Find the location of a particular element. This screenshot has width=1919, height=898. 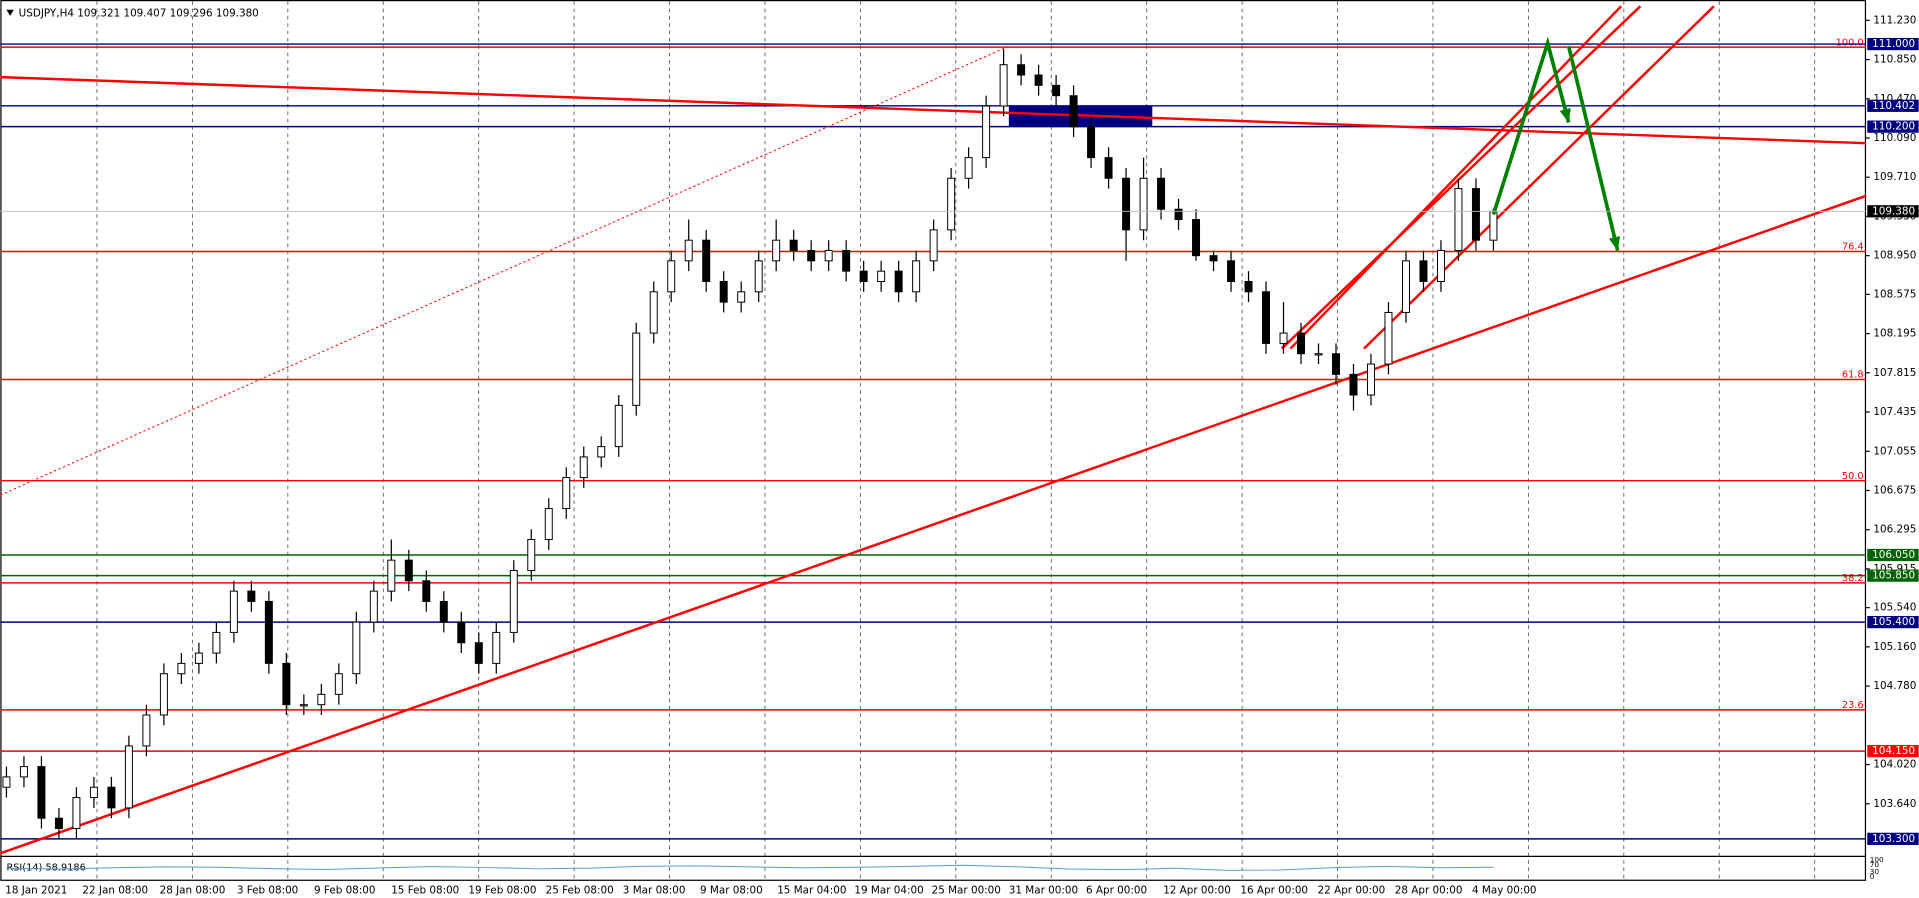

y-tick-label: 105.160 is located at coordinates (1894, 647).